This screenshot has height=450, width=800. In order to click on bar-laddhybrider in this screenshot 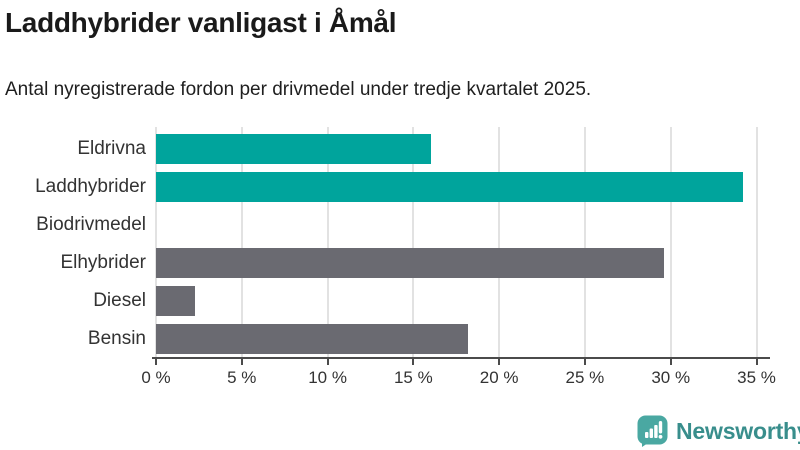, I will do `click(449, 187)`.